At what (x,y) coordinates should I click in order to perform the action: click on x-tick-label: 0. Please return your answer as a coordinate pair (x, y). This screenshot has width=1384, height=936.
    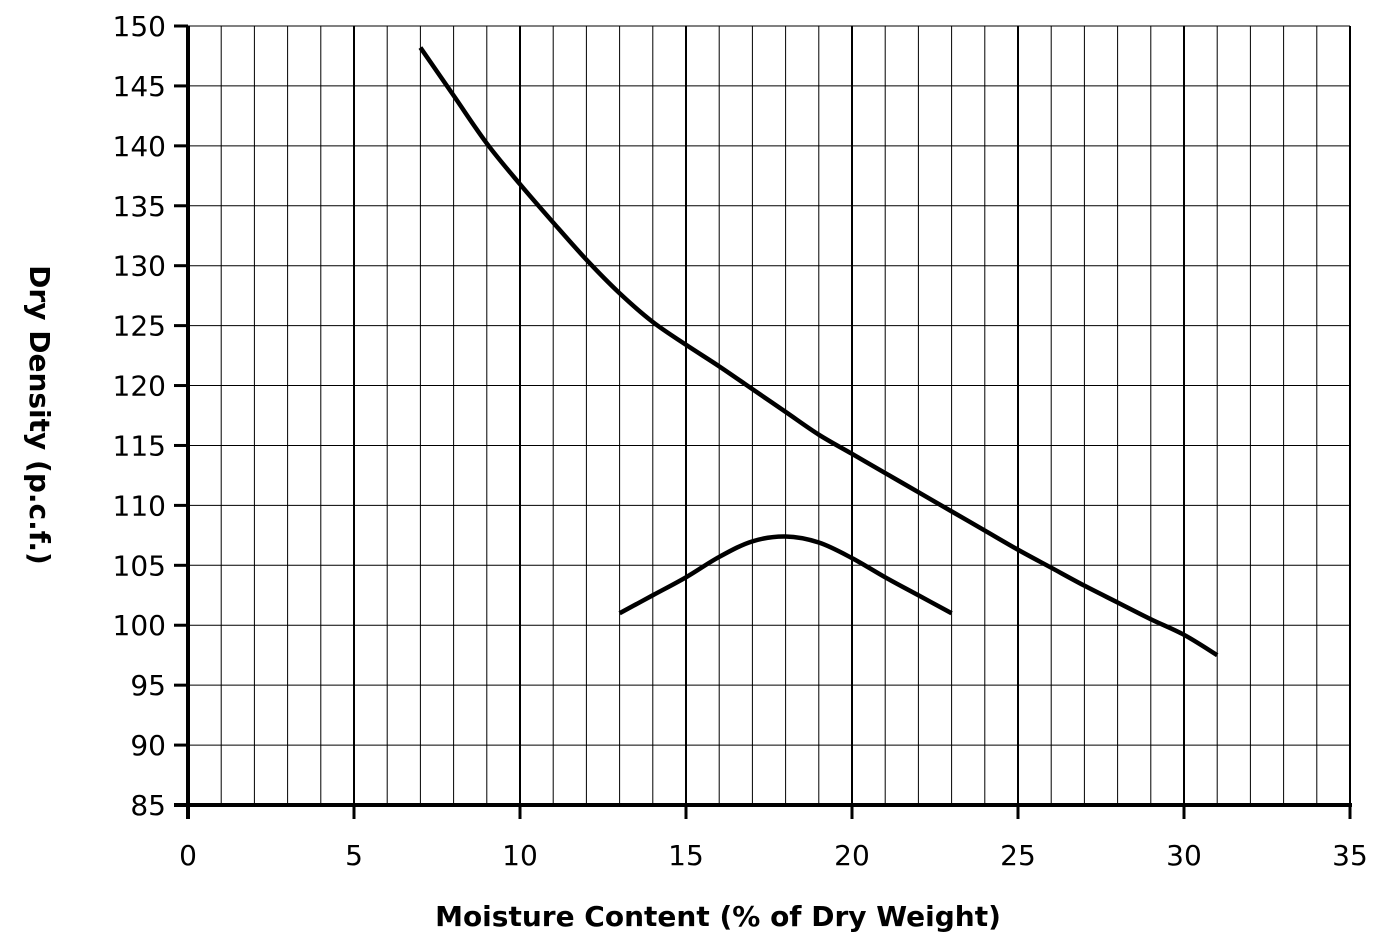
    Looking at the image, I should click on (188, 855).